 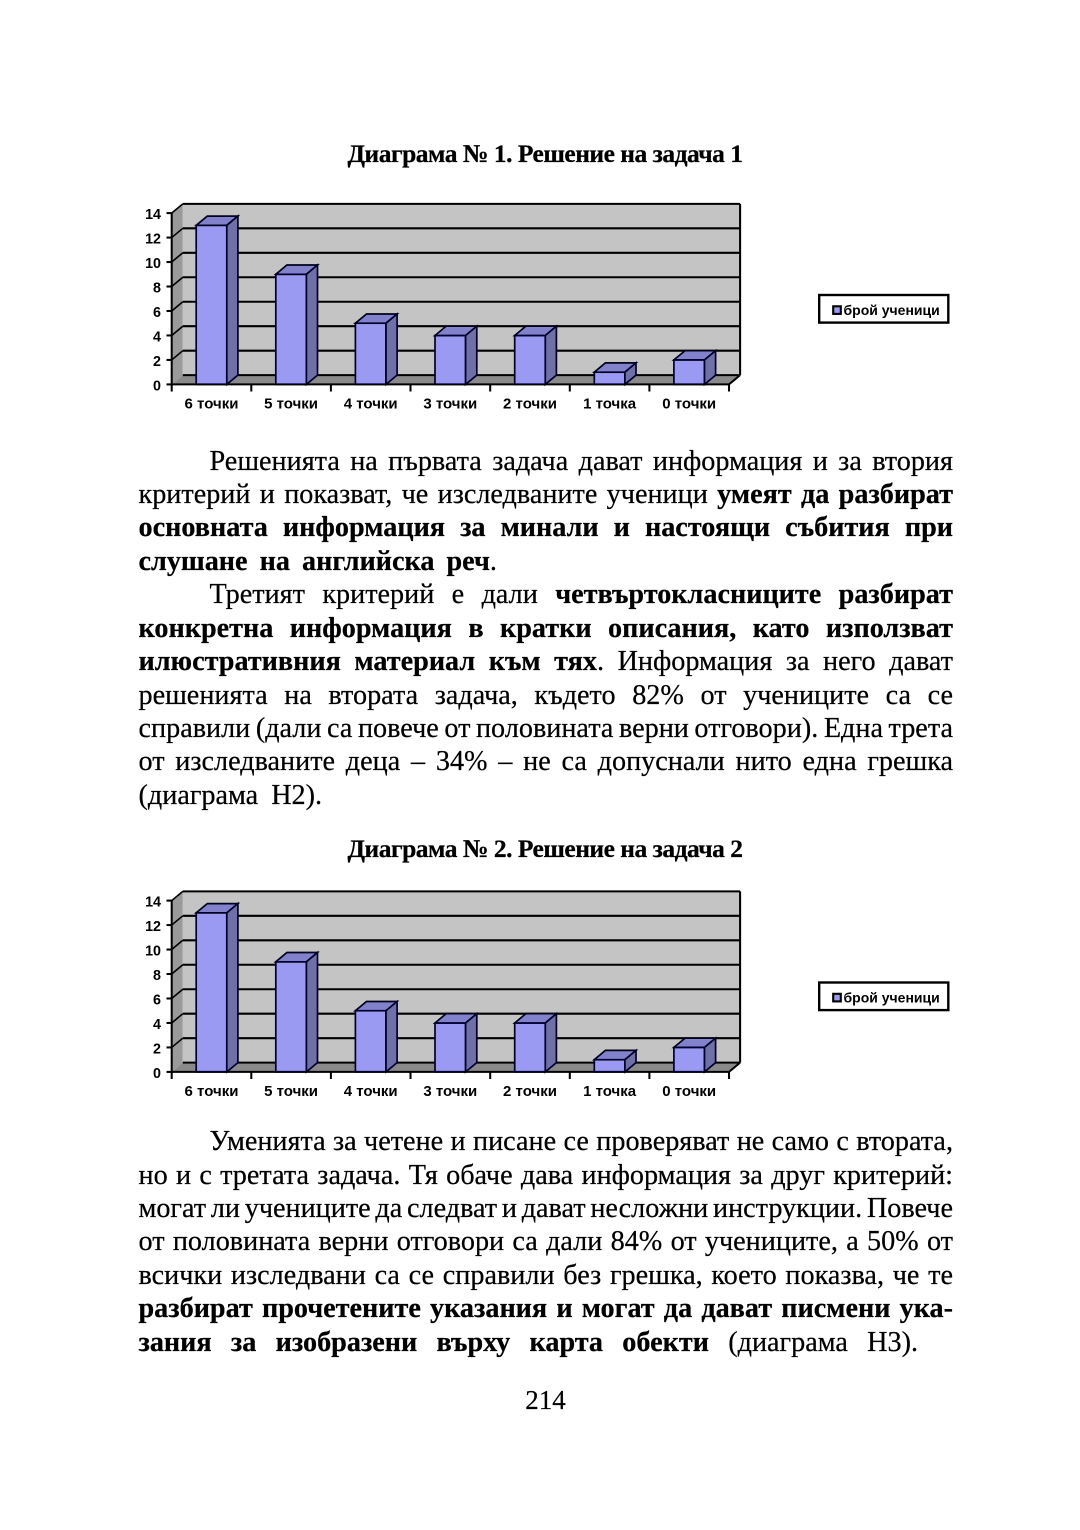 What do you see at coordinates (450, 404) in the screenshot?
I see `svg-text: 3 точки` at bounding box center [450, 404].